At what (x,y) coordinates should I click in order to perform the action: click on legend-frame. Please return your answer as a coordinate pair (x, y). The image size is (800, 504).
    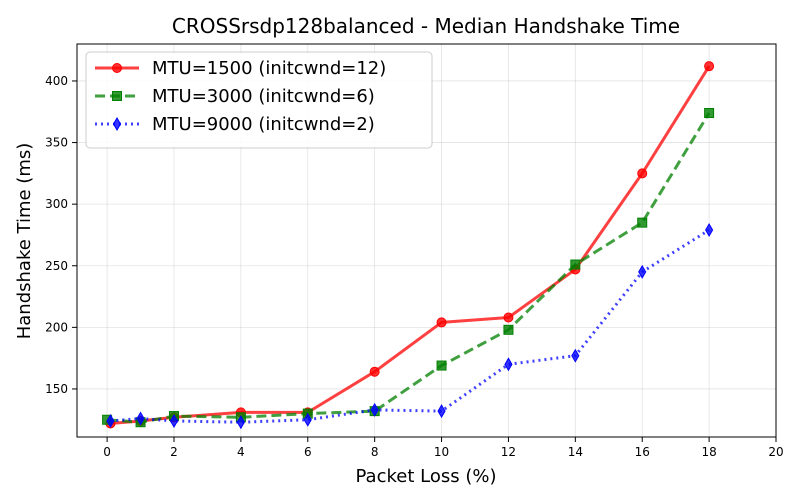
    Looking at the image, I should click on (259, 100).